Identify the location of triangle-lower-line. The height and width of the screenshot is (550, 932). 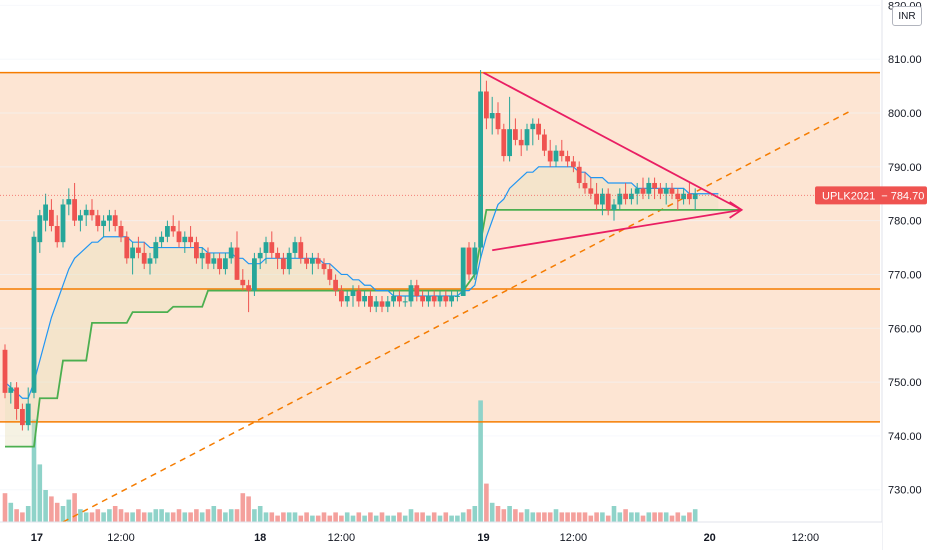
(617, 230).